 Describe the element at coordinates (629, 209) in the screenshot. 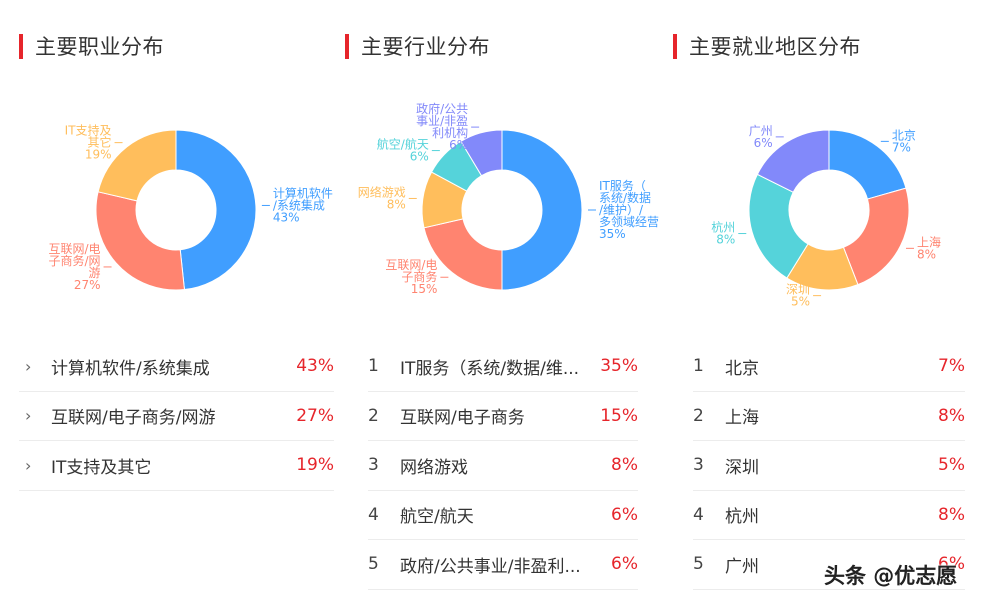

I see `slice-label: IT服务（系统/数据/维护）/多领域经营 35%` at that location.